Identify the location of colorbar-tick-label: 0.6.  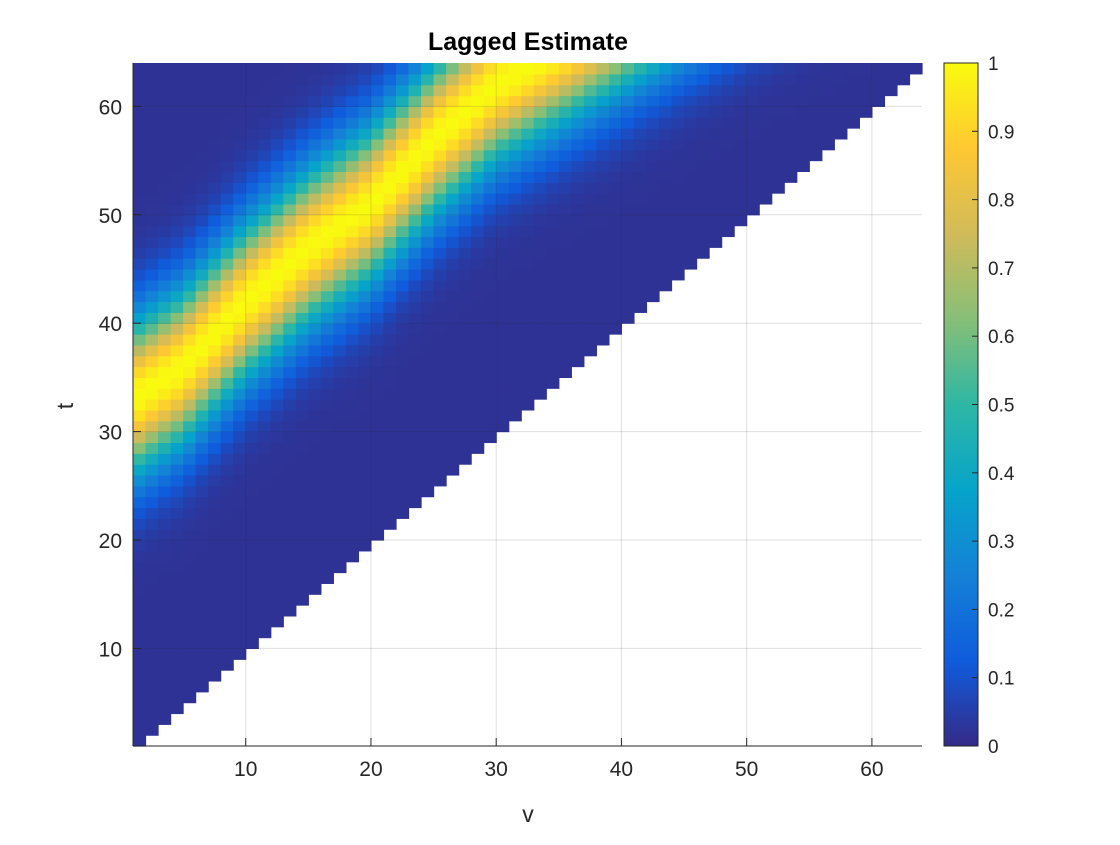
(1001, 337).